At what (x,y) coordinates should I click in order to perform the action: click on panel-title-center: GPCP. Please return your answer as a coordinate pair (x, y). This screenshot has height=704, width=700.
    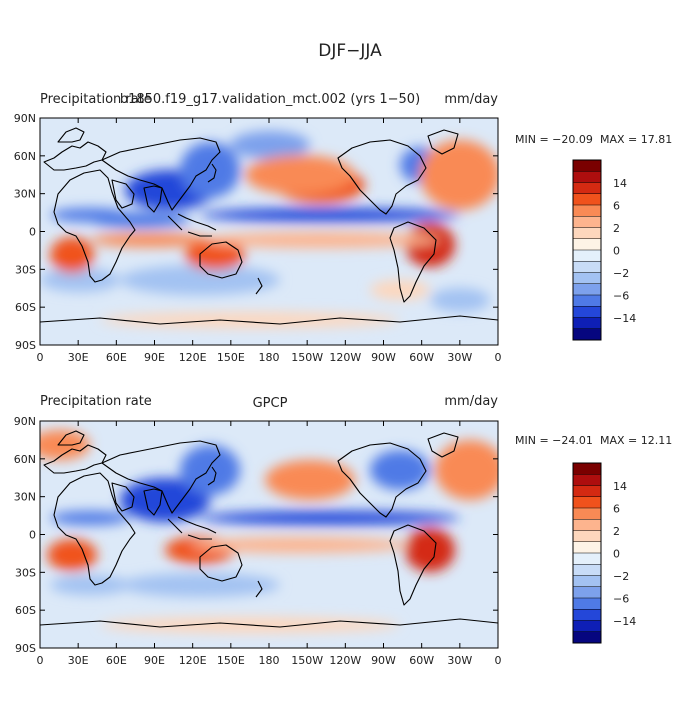
    Looking at the image, I should click on (270, 403).